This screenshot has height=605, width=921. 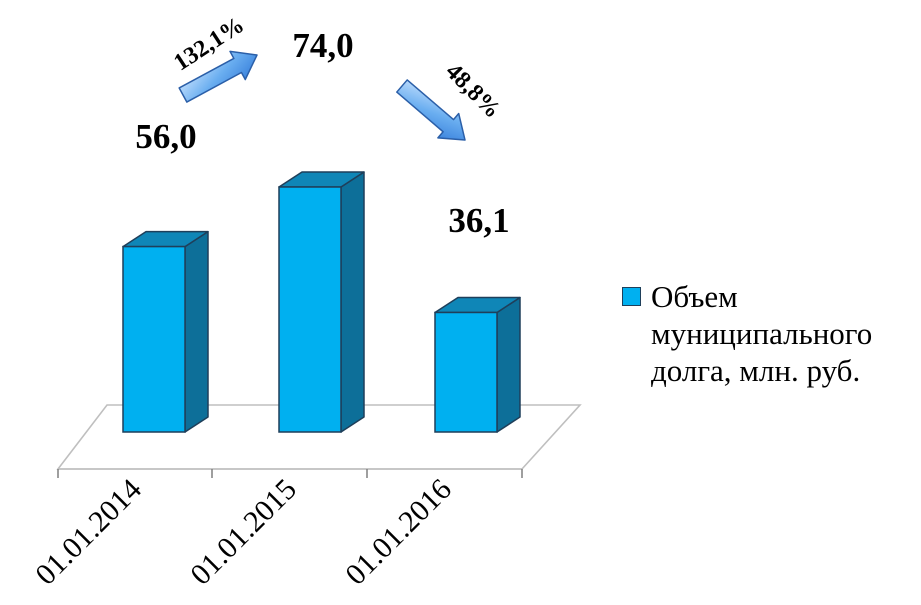 I want to click on arrow-up, so click(x=218, y=76).